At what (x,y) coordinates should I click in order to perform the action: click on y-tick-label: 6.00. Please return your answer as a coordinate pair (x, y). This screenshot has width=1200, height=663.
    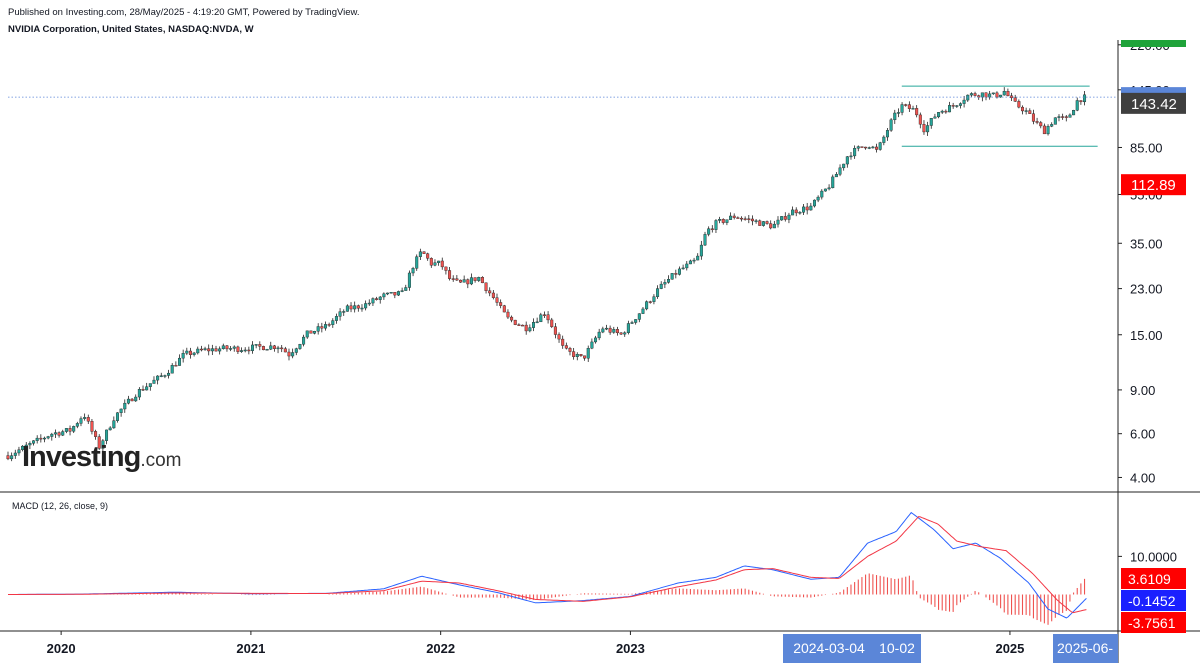
    Looking at the image, I should click on (1142, 434).